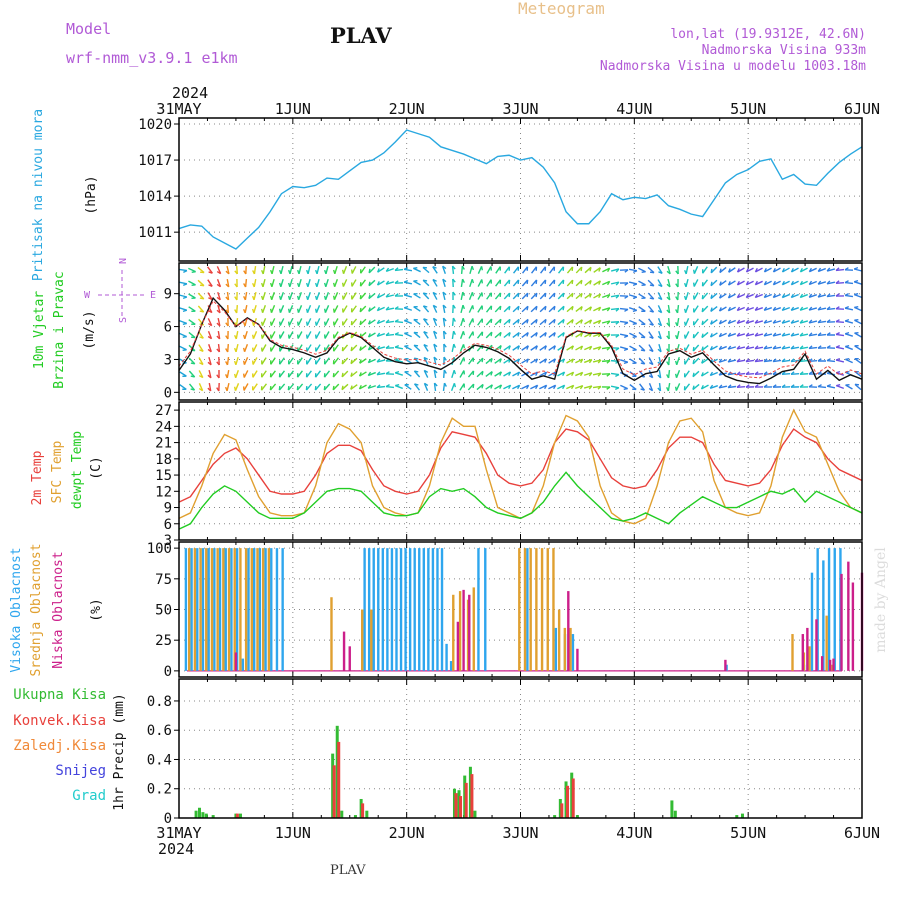 The height and width of the screenshot is (900, 900). I want to click on bar-niska-oblacnost, so click(816, 645).